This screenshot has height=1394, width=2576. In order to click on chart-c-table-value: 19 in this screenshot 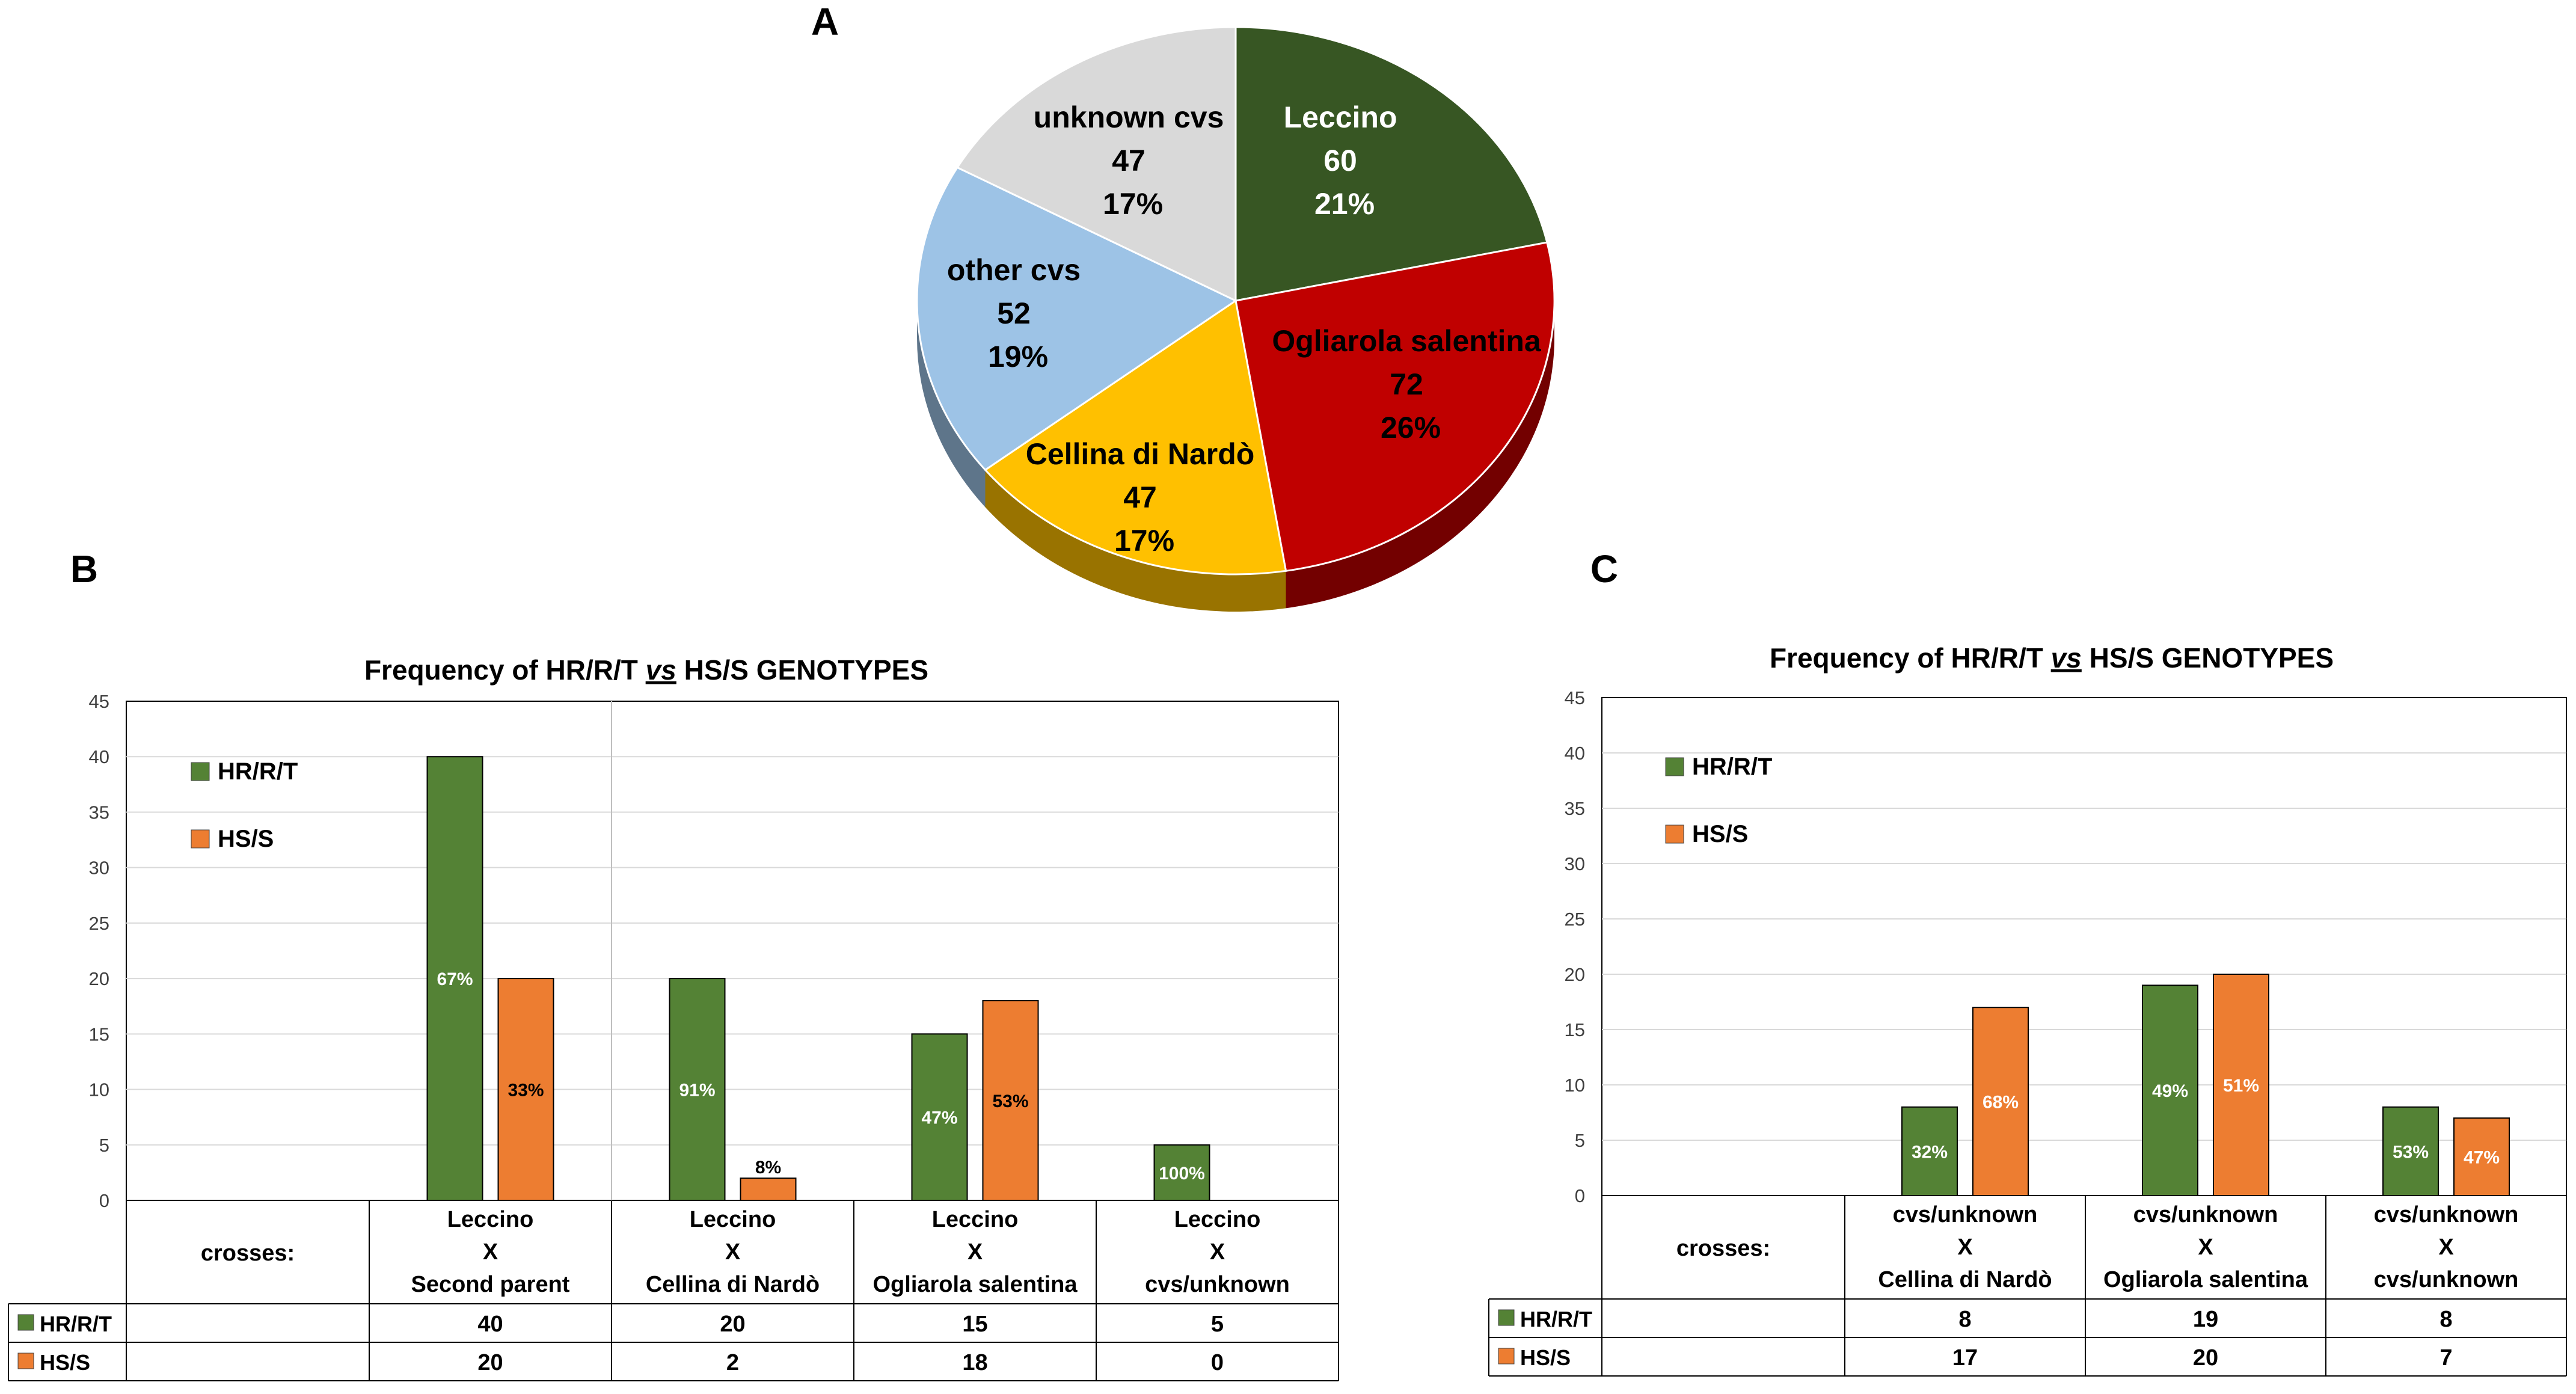, I will do `click(2205, 1319)`.